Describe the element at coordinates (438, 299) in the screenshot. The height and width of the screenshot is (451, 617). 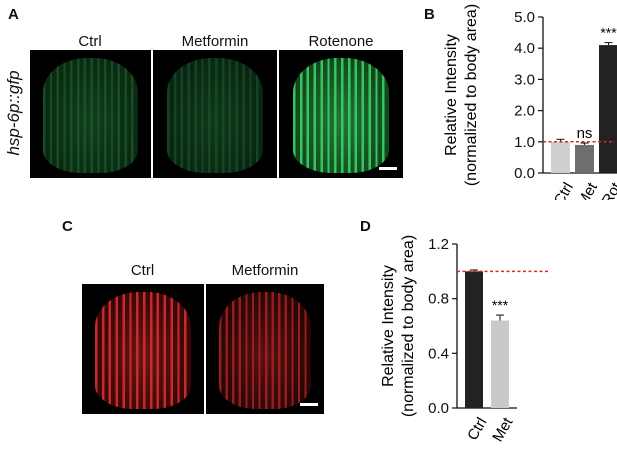
I see `y-tick-label: 0.8` at that location.